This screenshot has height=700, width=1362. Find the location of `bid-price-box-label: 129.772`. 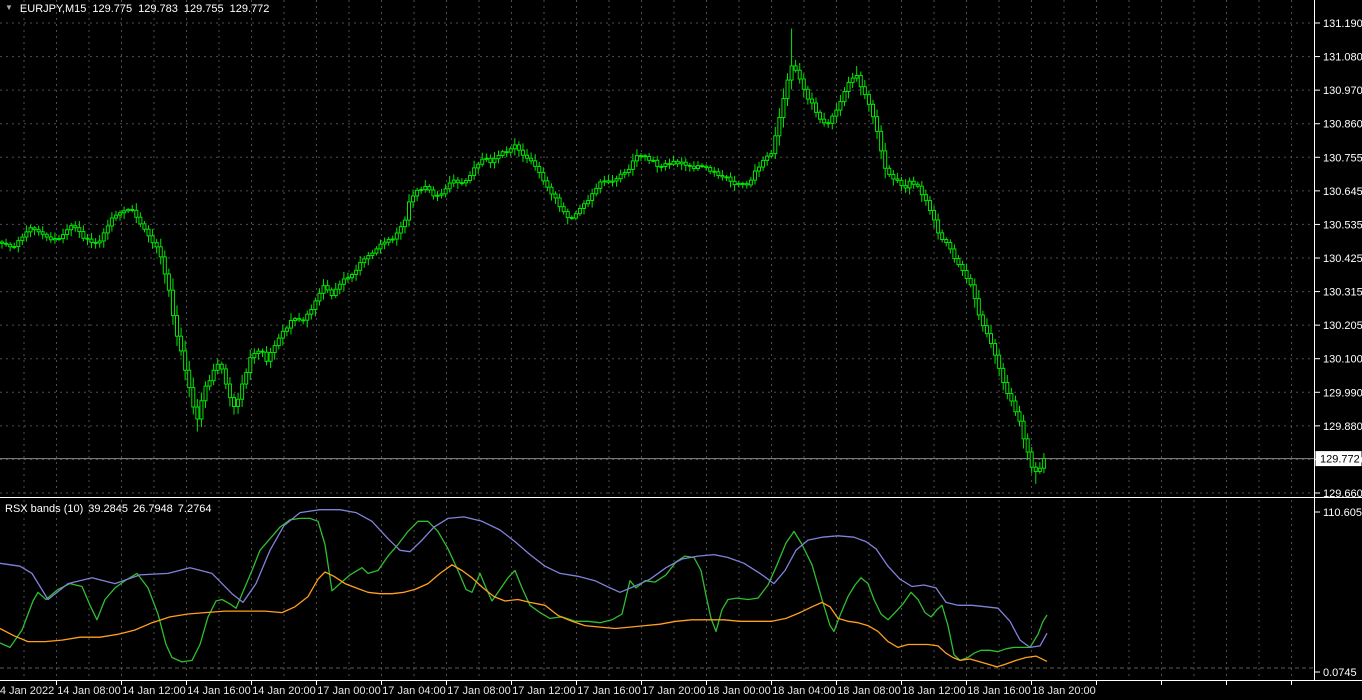

bid-price-box-label: 129.772 is located at coordinates (1340, 460).